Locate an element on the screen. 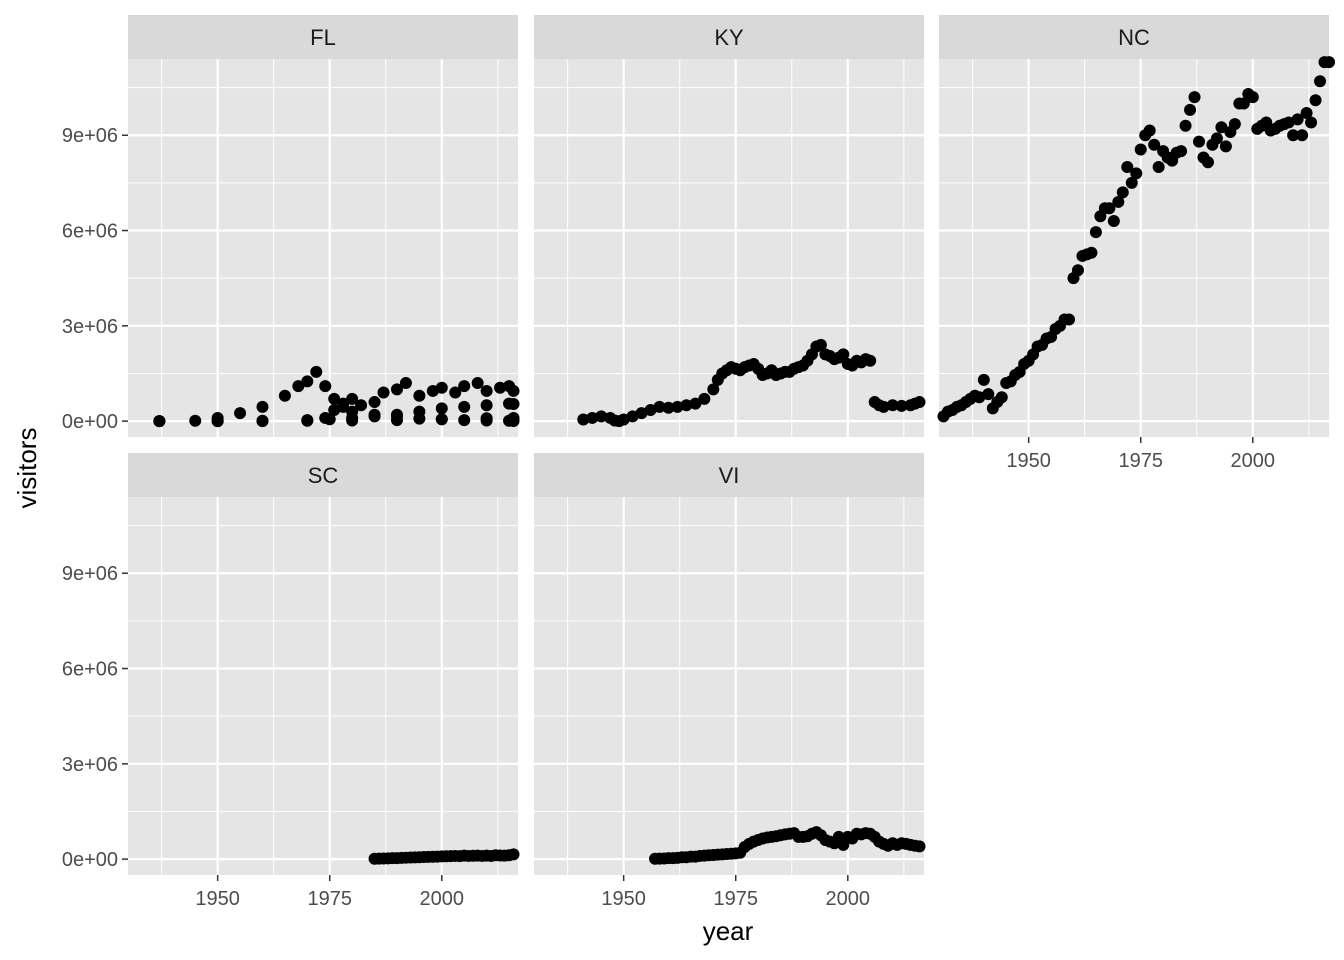 The width and height of the screenshot is (1344, 960). facet-strip-label: VI is located at coordinates (729, 475).